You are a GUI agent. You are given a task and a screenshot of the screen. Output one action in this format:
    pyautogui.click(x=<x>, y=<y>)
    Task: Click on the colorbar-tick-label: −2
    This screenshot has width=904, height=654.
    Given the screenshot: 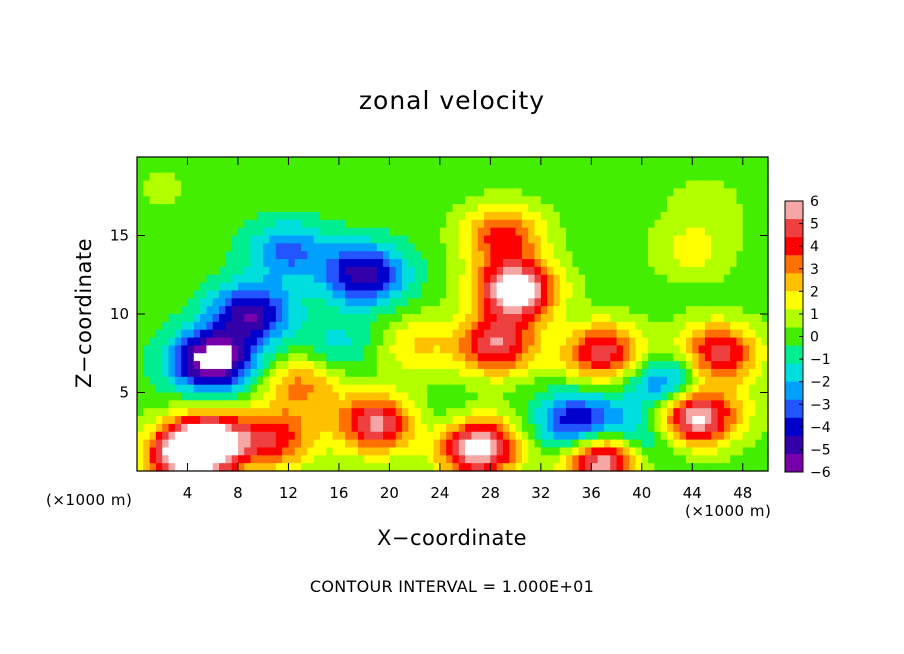 What is the action you would take?
    pyautogui.click(x=820, y=383)
    